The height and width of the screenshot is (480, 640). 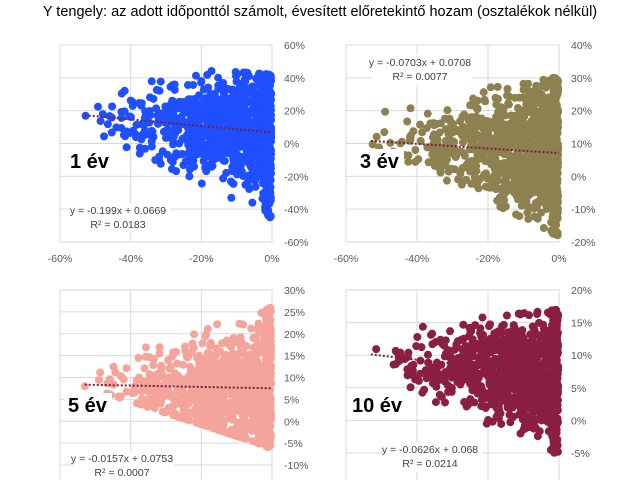 I want to click on r-squared-label: R² = 0.0214, so click(x=429, y=464).